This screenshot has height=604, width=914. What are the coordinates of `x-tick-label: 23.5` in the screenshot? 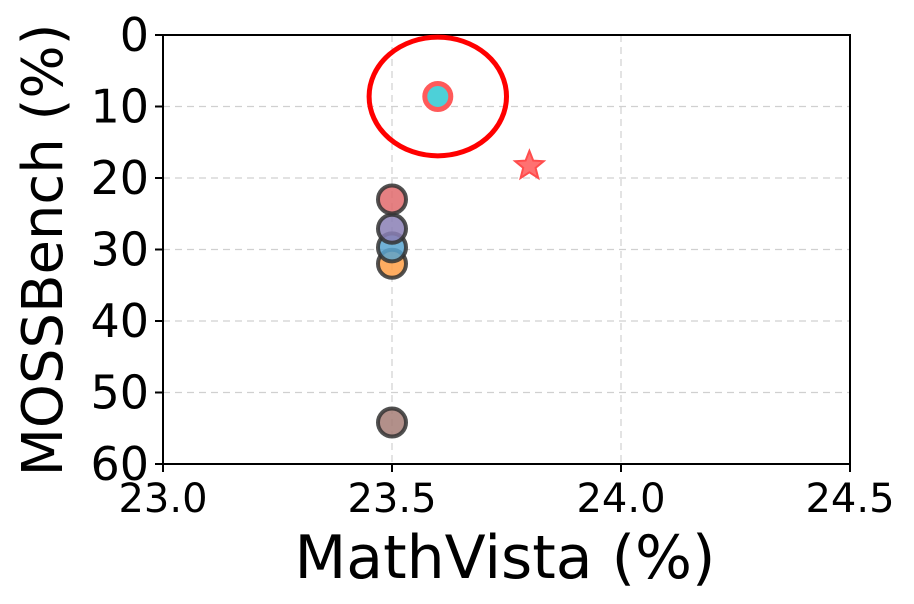 It's located at (391, 499).